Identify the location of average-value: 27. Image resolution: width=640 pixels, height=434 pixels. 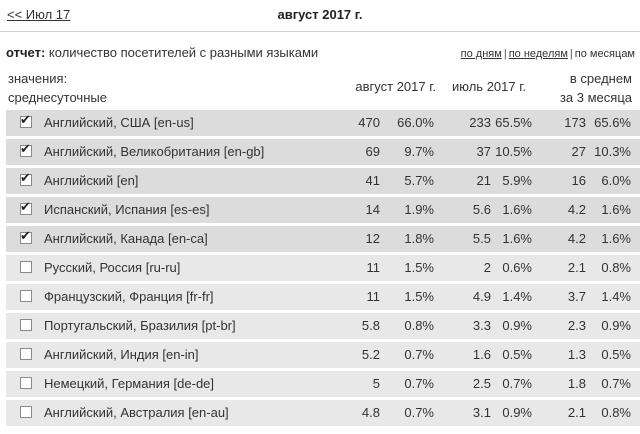
(578, 151).